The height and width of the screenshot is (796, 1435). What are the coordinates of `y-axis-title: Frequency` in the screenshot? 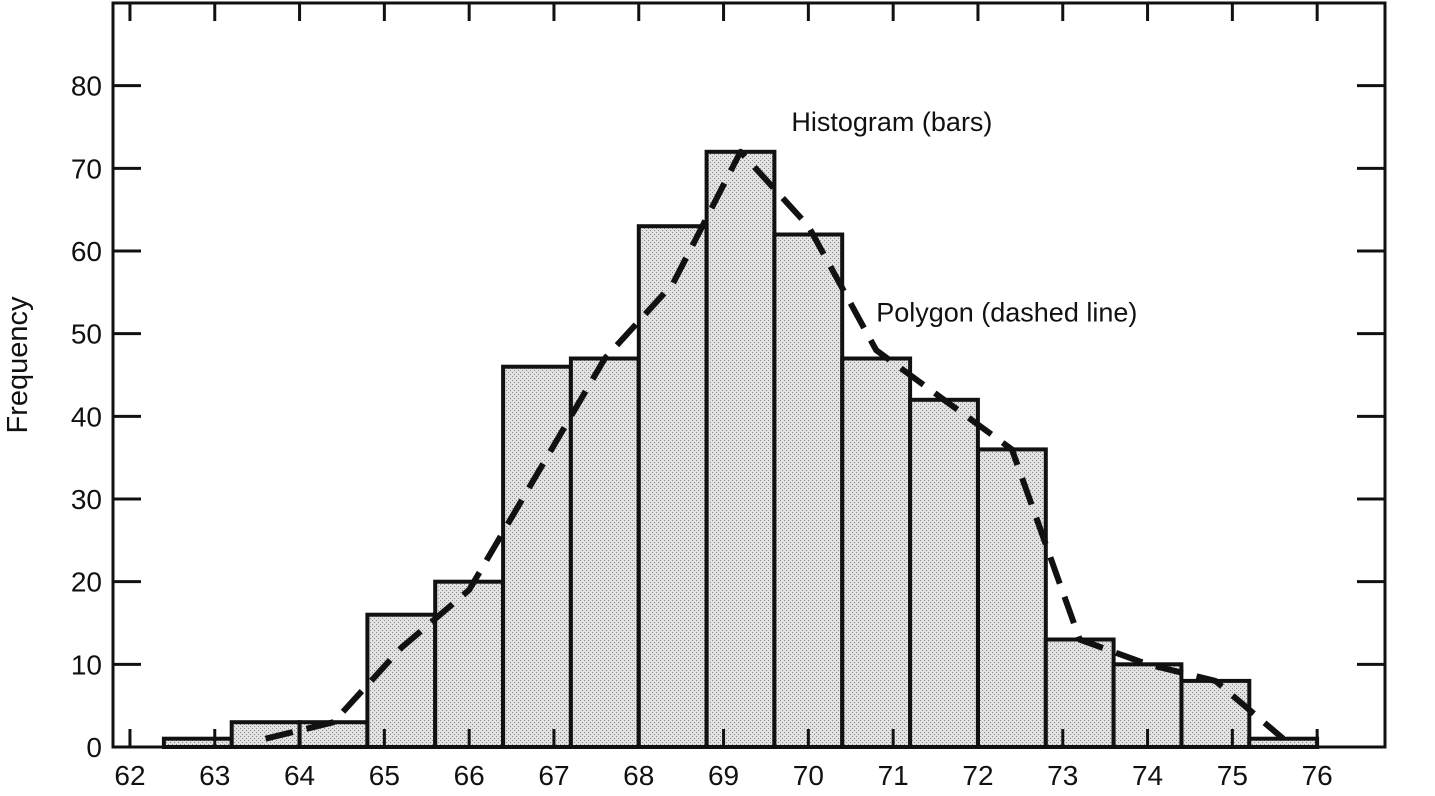 It's located at (18, 365).